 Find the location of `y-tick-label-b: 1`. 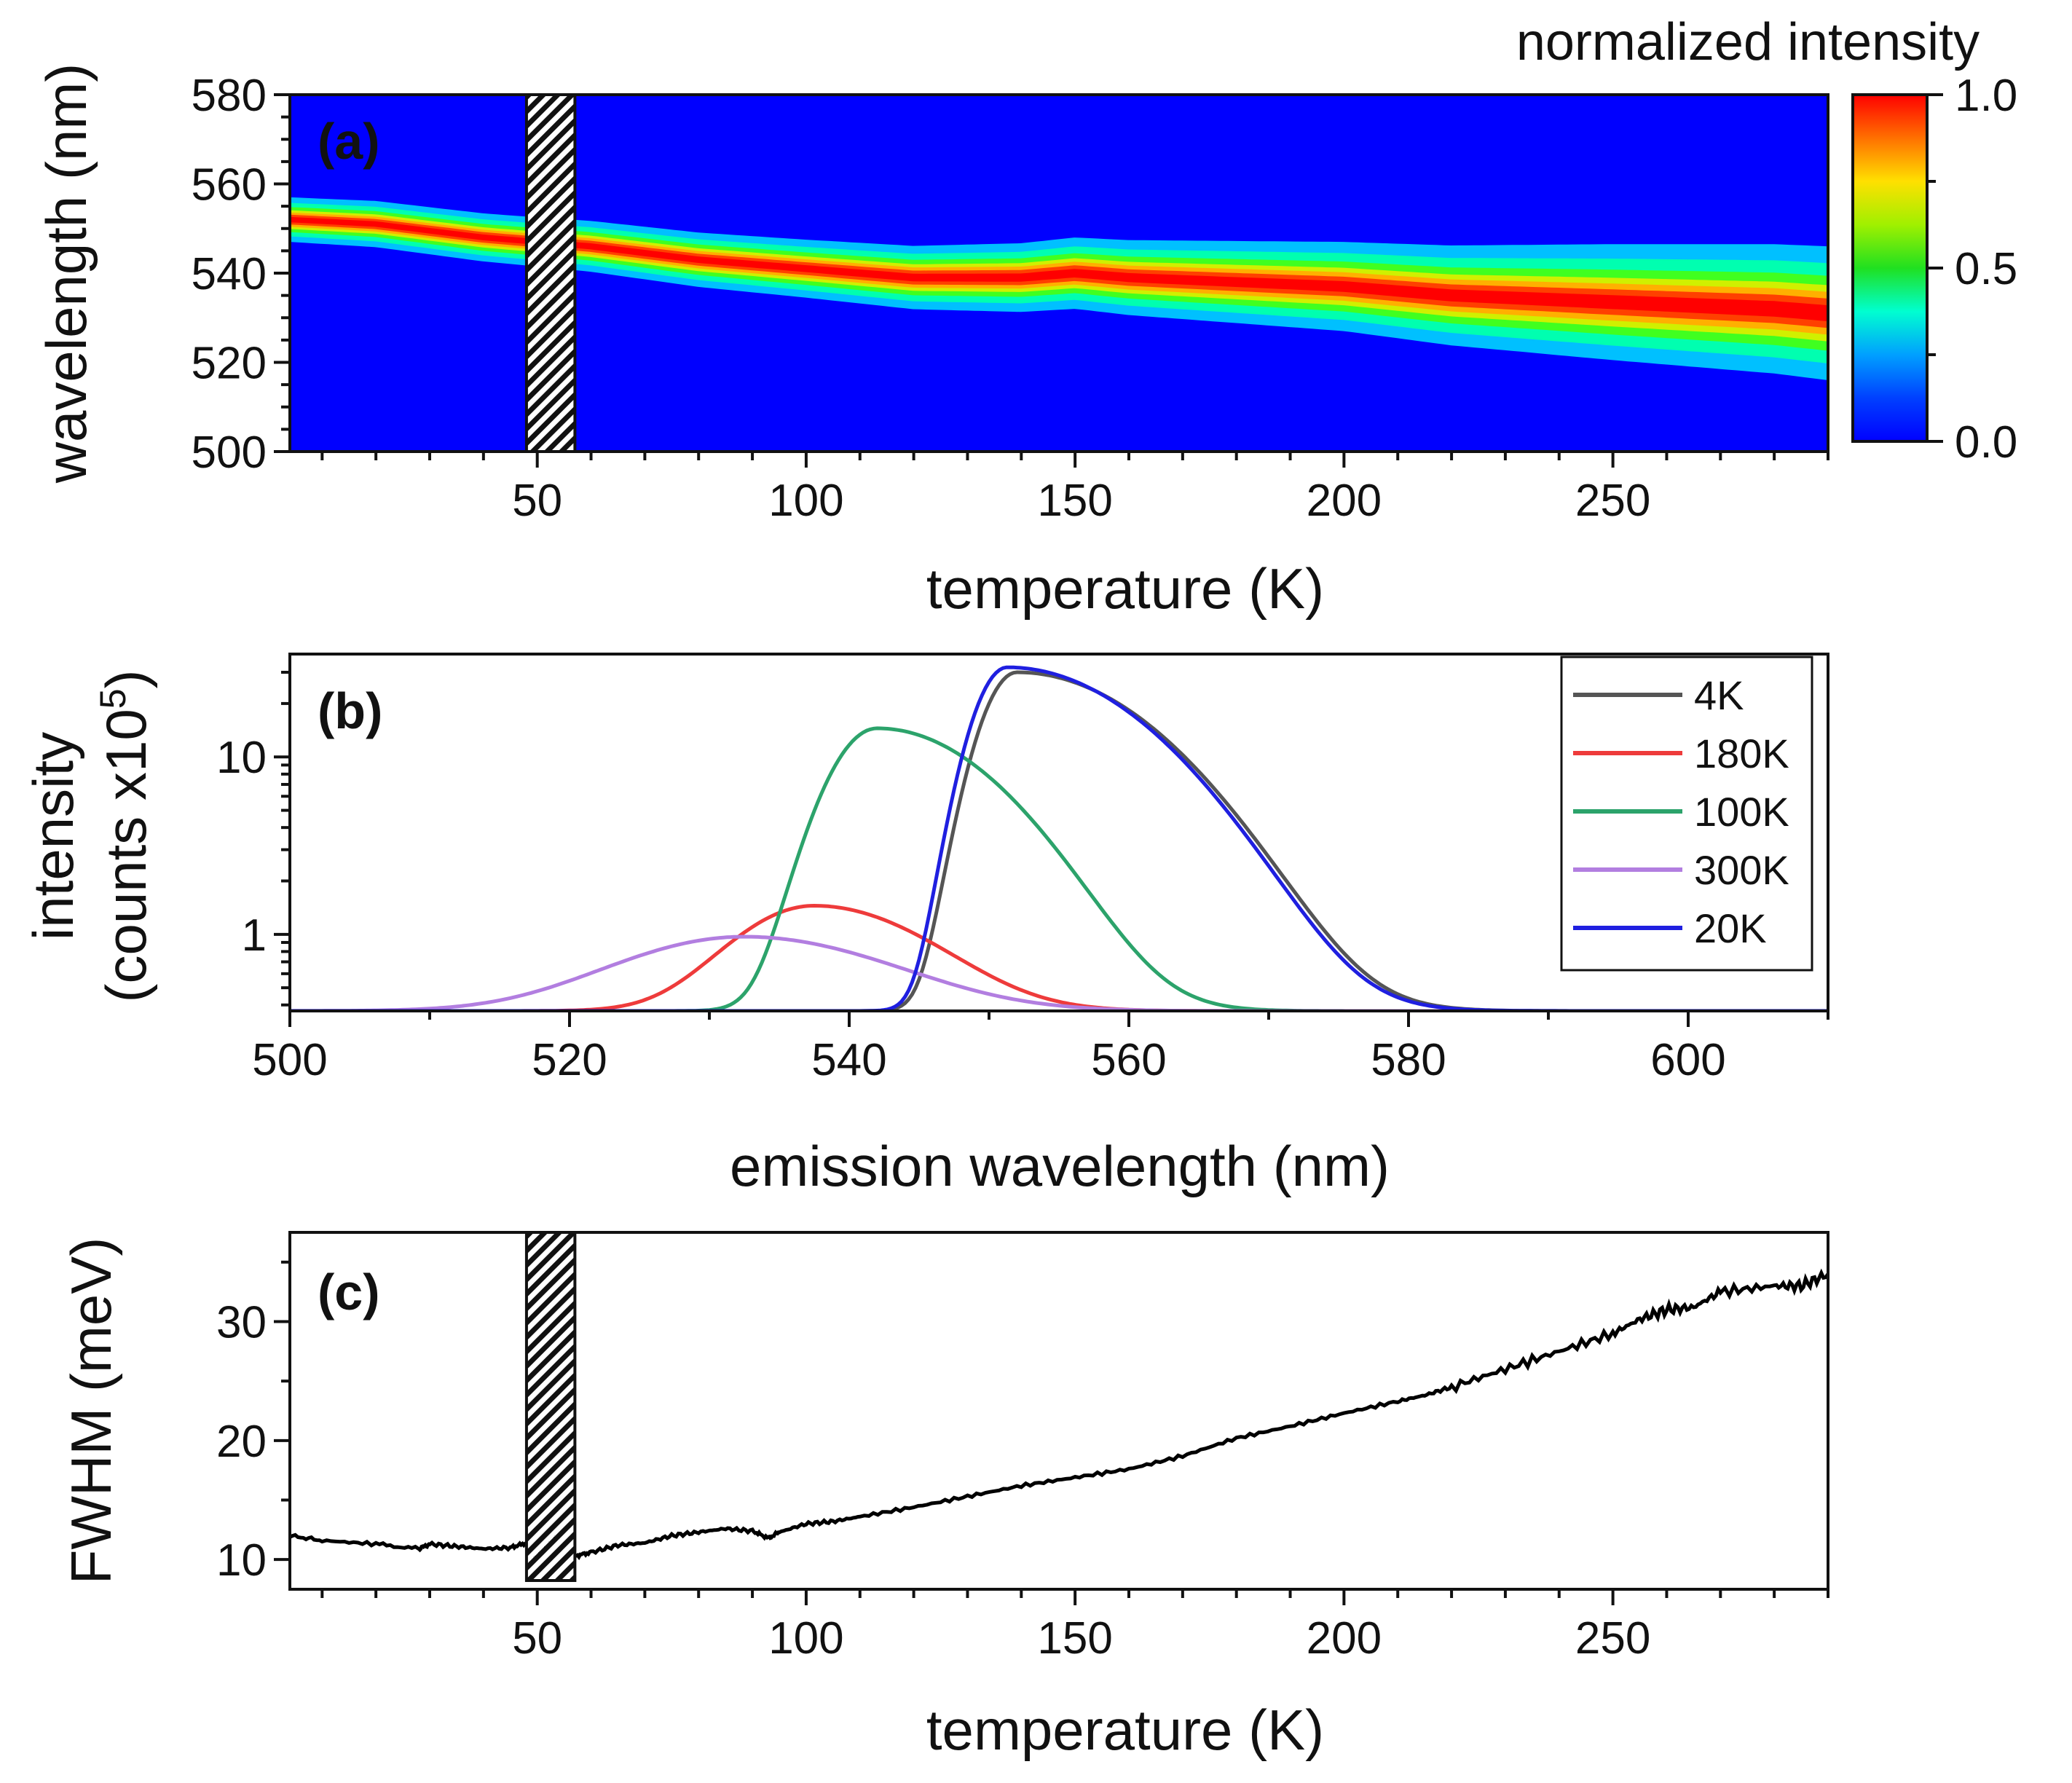

y-tick-label-b: 1 is located at coordinates (254, 935).